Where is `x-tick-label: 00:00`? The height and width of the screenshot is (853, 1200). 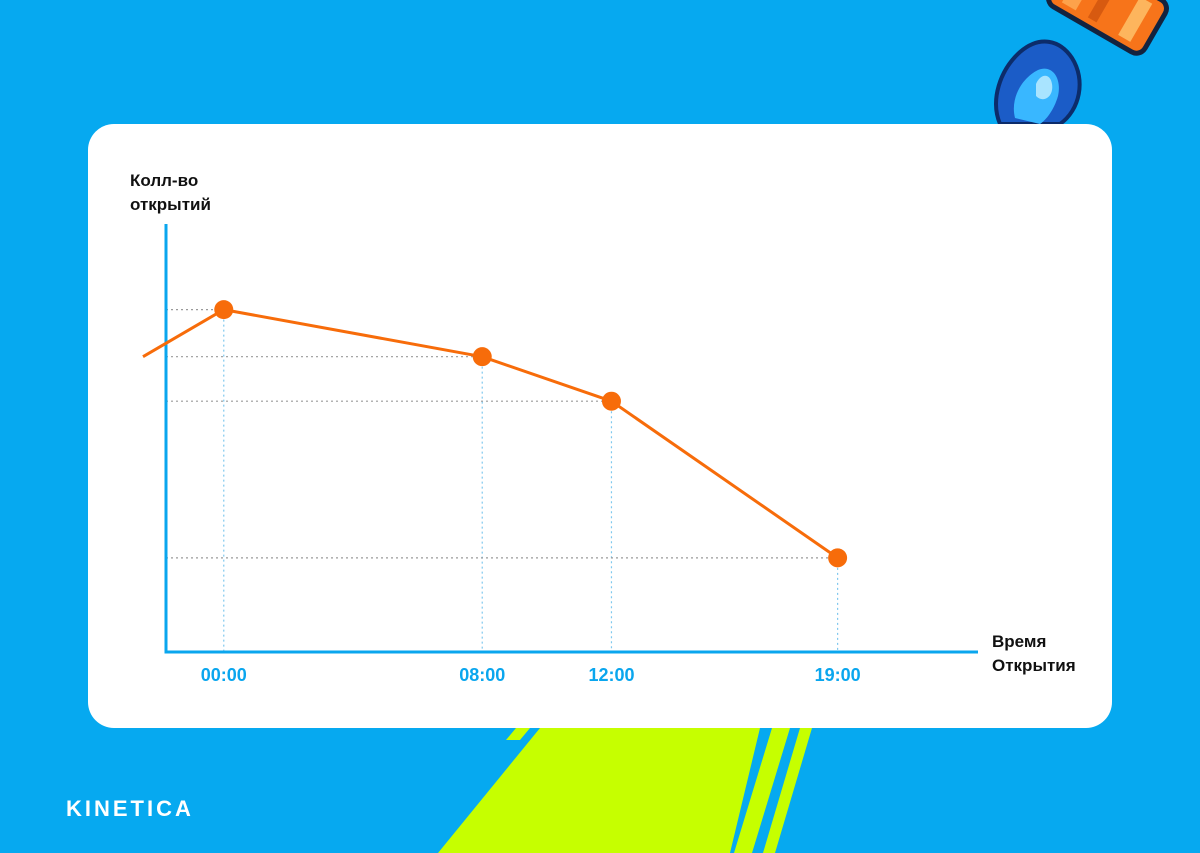 x-tick-label: 00:00 is located at coordinates (224, 675).